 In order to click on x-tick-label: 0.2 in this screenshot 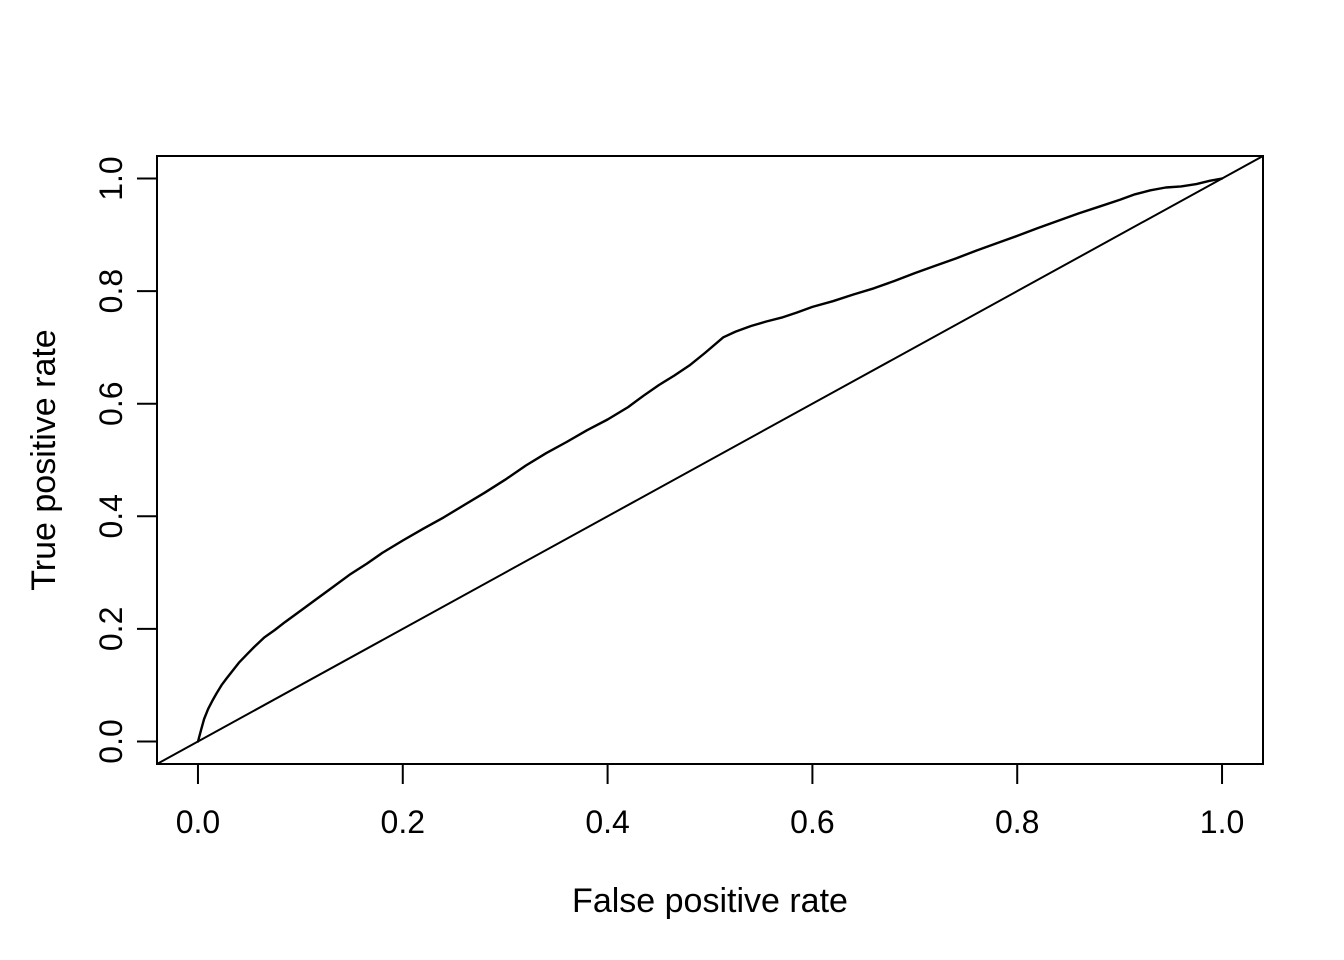, I will do `click(403, 822)`.